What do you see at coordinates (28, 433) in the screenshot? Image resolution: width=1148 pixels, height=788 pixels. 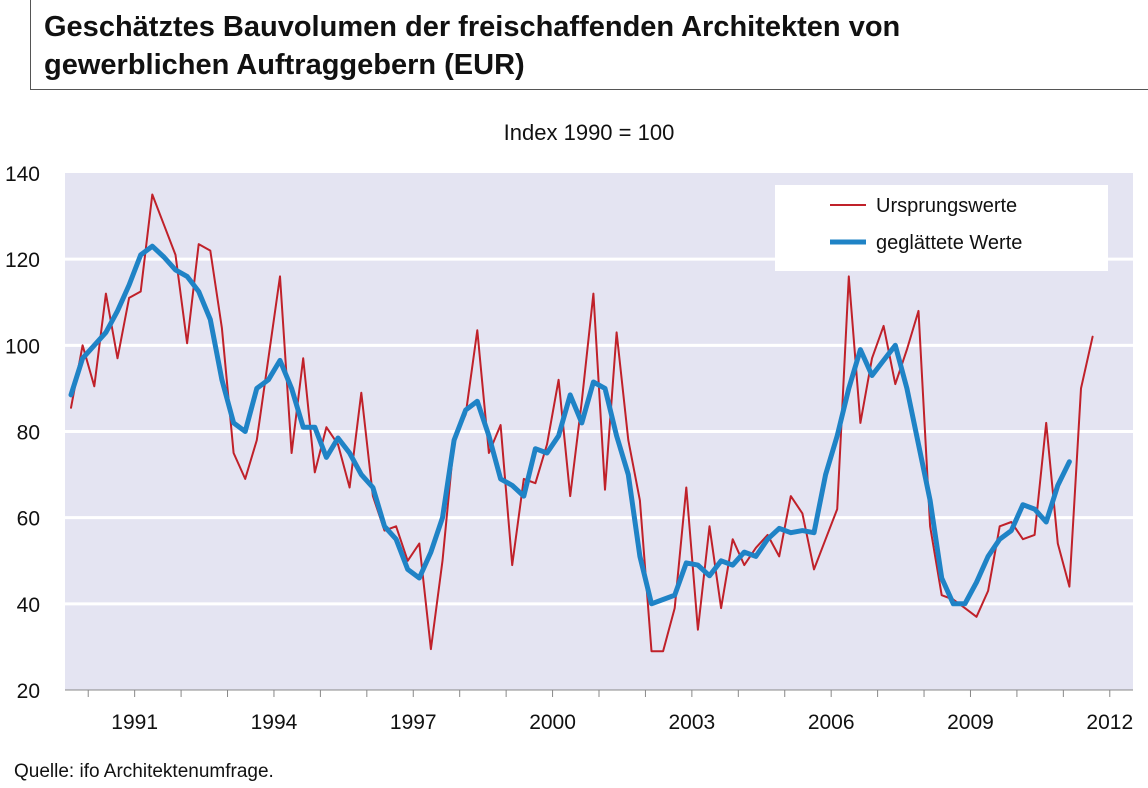 I see `y-tick-label: 80` at bounding box center [28, 433].